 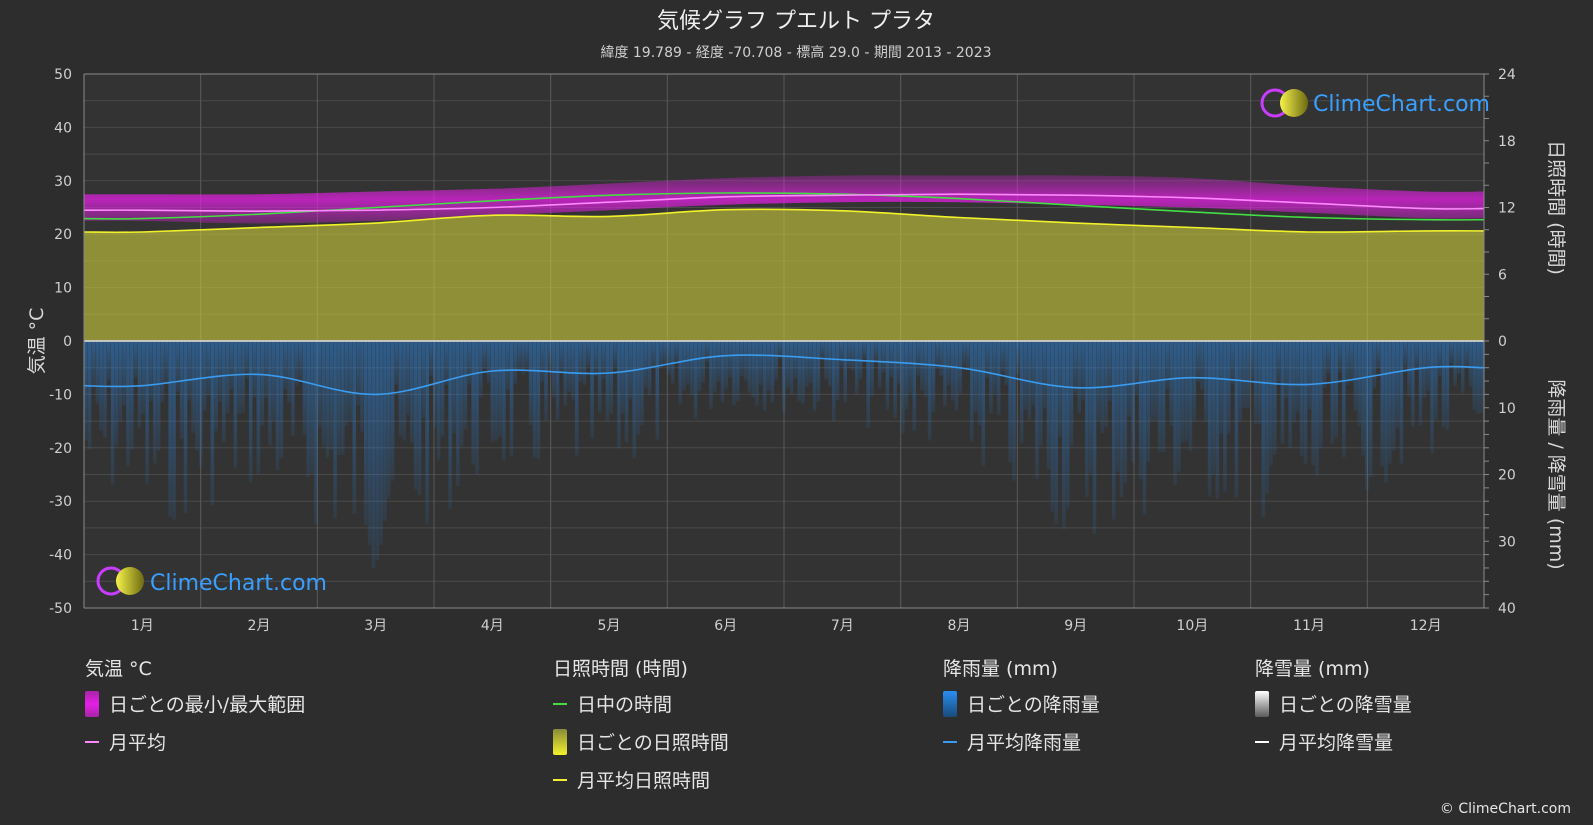 I want to click on watermark-logo-top: ClimeChart.com, so click(x=1375, y=103).